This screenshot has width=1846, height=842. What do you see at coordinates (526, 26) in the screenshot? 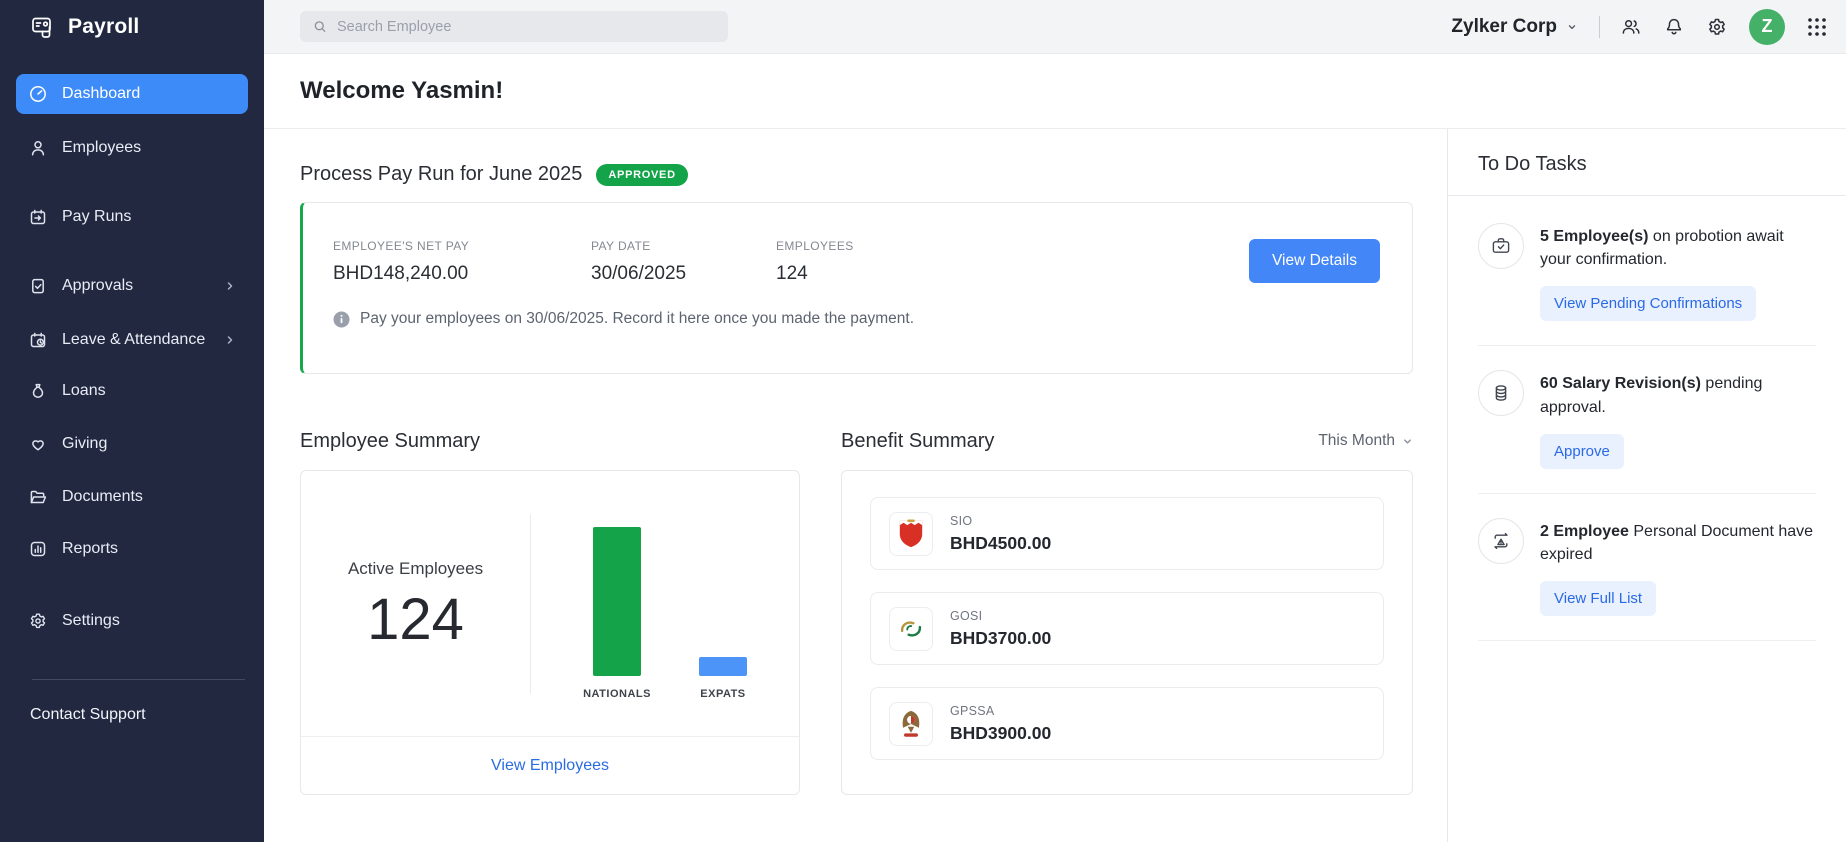
I see `search-input` at bounding box center [526, 26].